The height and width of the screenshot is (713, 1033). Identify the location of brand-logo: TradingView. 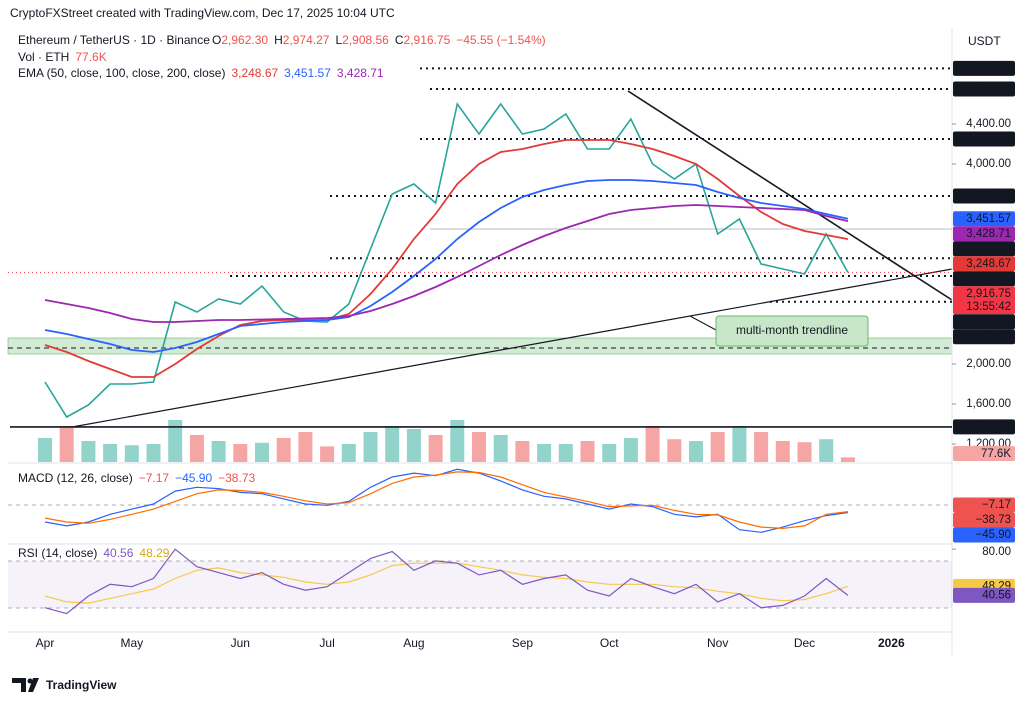
(64, 685).